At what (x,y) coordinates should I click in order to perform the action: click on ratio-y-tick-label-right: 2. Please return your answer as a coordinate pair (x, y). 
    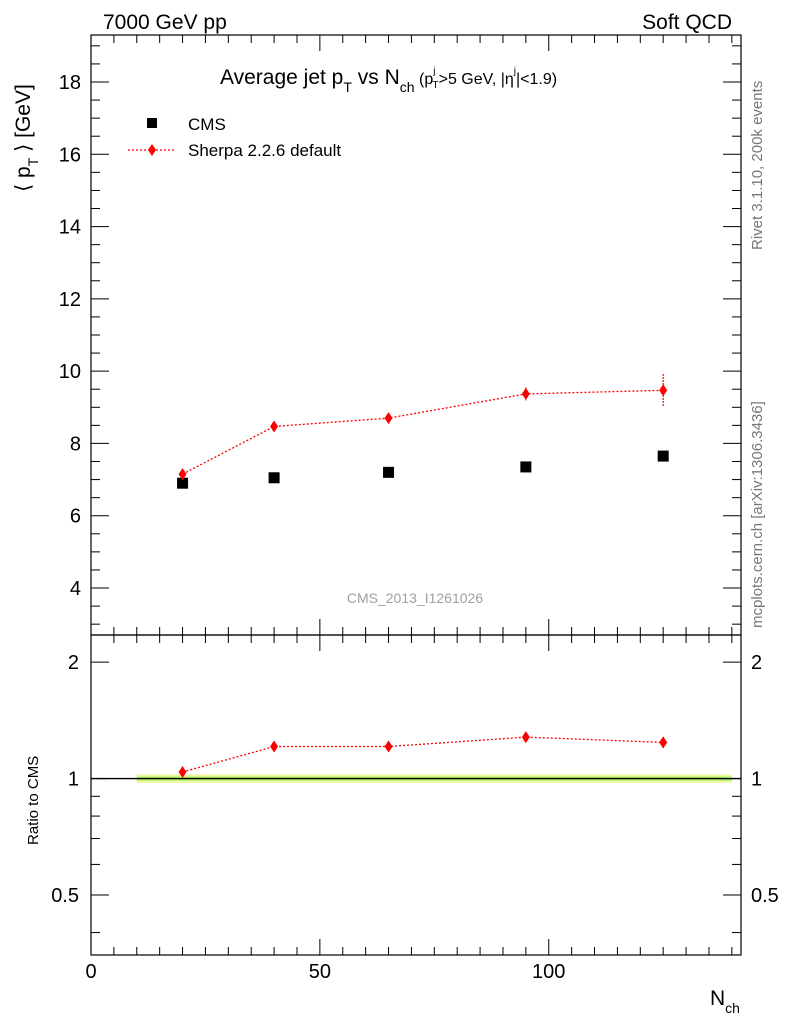
    Looking at the image, I should click on (756, 663).